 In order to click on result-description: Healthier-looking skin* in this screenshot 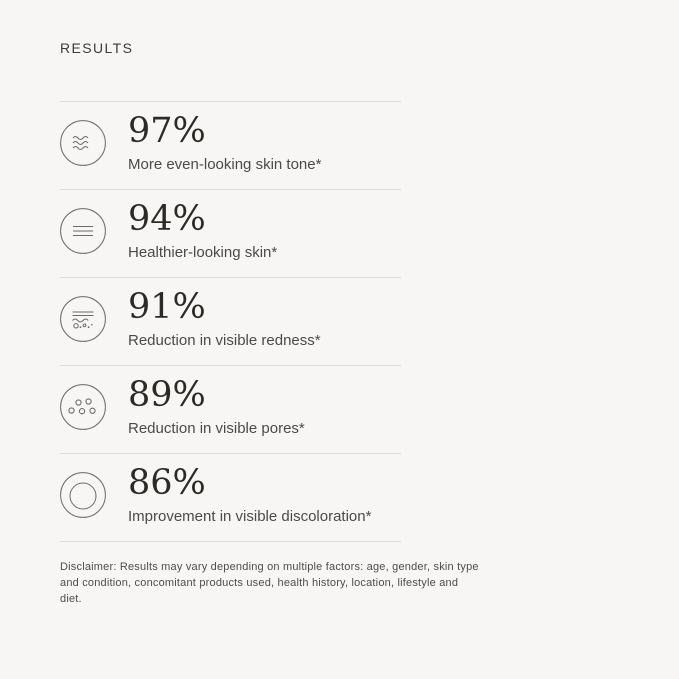, I will do `click(203, 252)`.